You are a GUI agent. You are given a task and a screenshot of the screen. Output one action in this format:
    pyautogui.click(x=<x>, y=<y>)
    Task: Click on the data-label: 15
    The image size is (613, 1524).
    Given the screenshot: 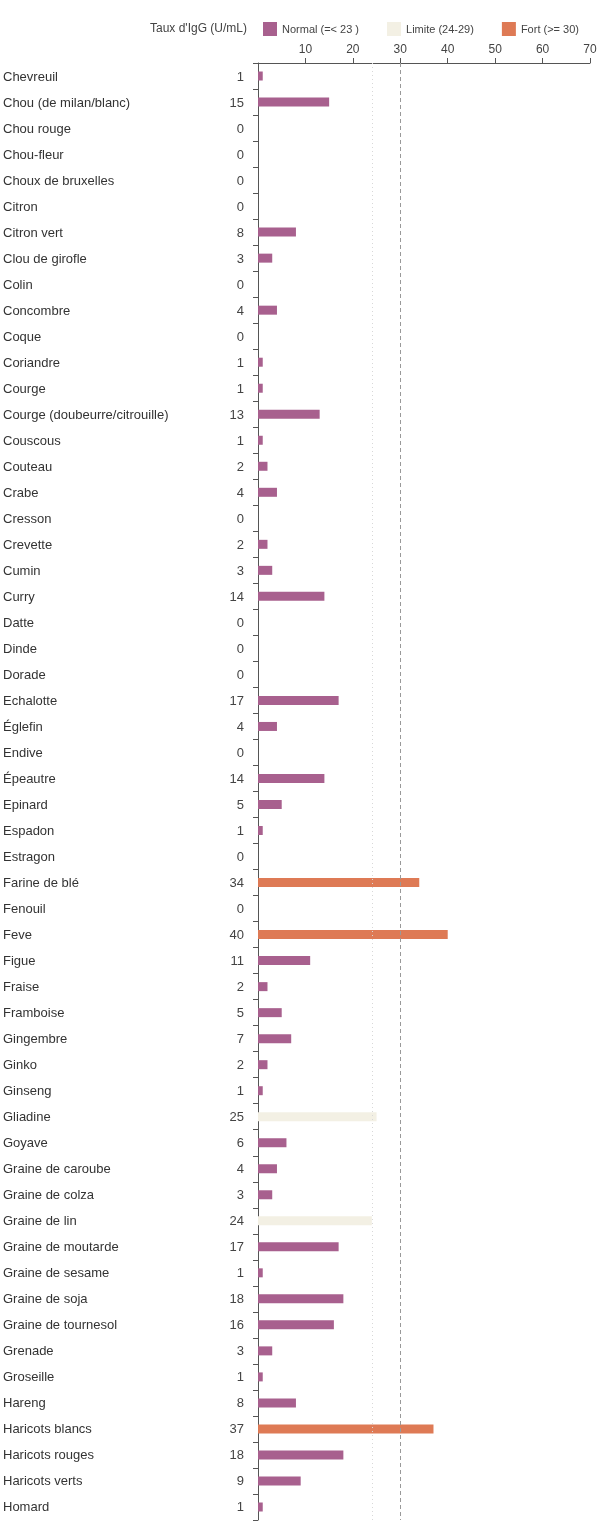 What is the action you would take?
    pyautogui.click(x=236, y=102)
    